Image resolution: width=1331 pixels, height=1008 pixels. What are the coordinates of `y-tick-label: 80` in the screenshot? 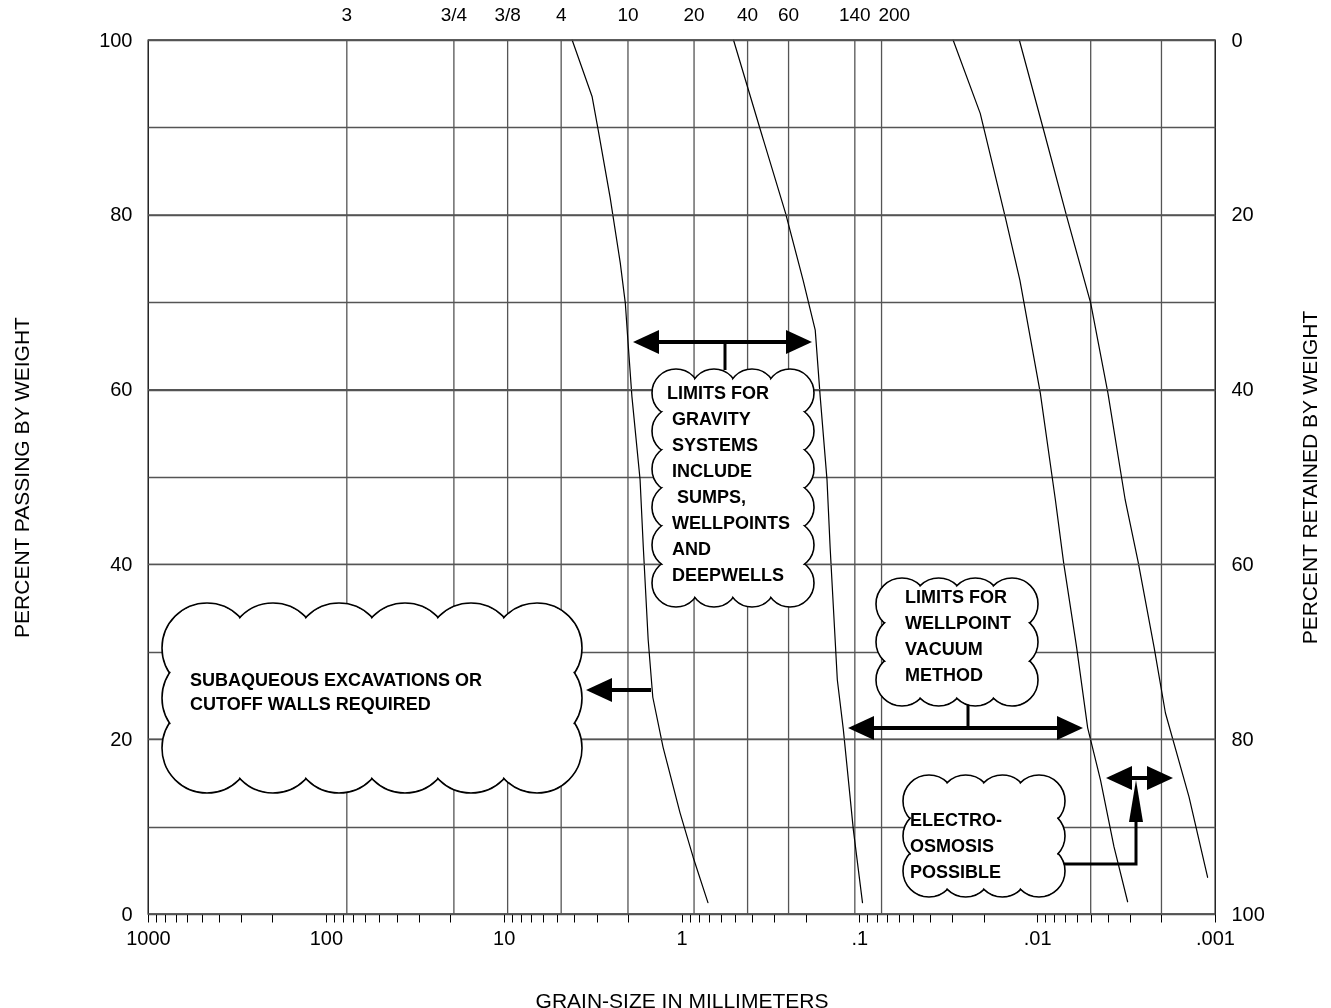 It's located at (121, 214).